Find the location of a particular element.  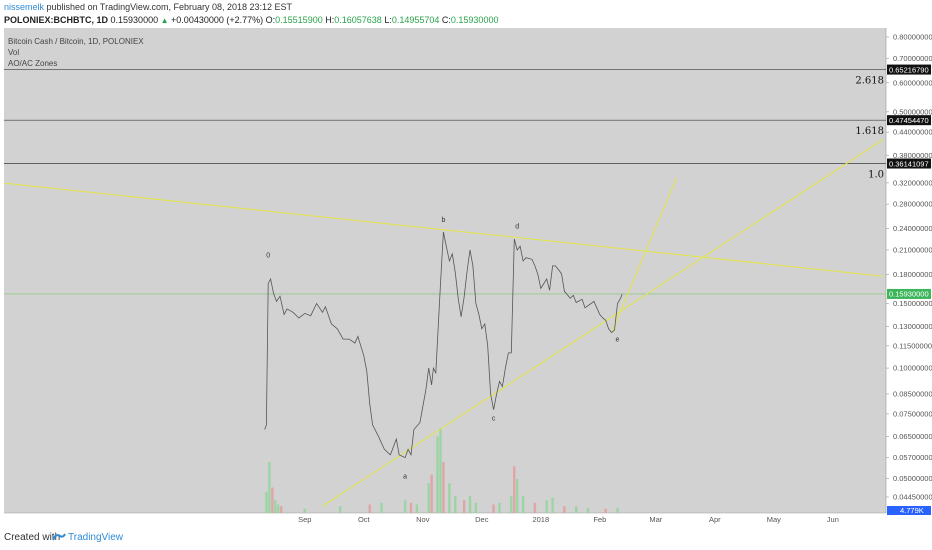

price-tick-label: 0.32000000 is located at coordinates (912, 182).